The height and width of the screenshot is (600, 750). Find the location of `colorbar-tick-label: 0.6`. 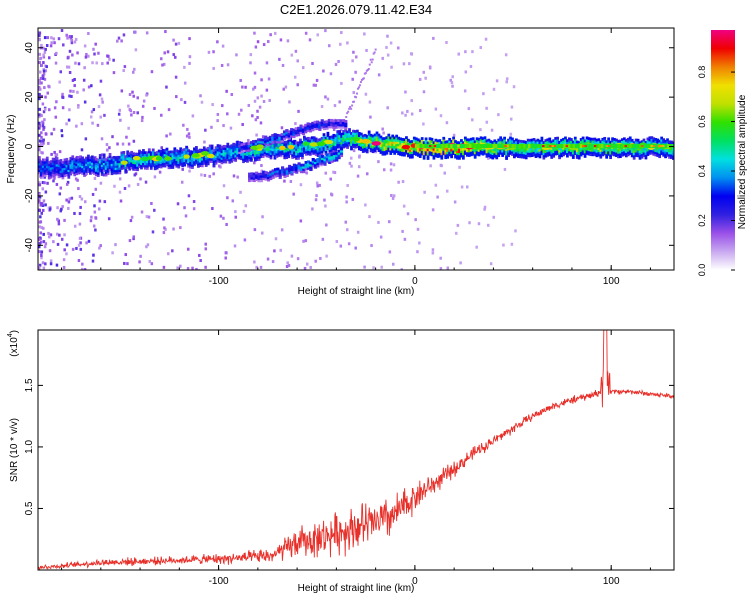

colorbar-tick-label: 0.6 is located at coordinates (702, 121).